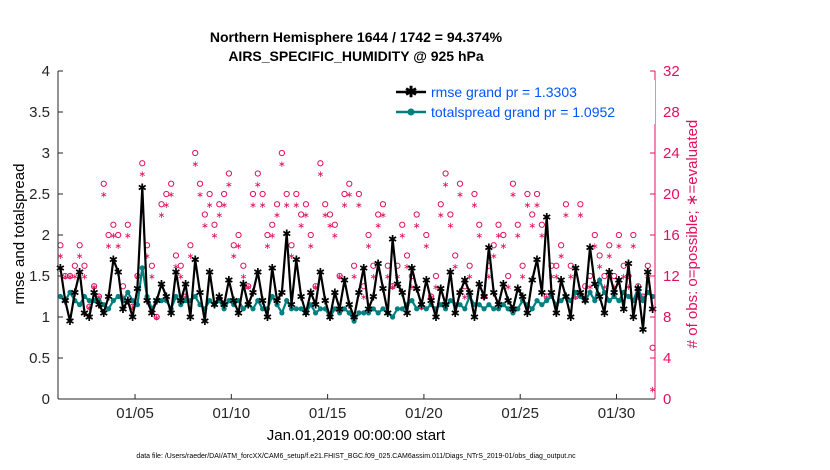 This screenshot has width=830, height=470. I want to click on y-axis-right-label: # of obs: o=possible; ∗=evaluated, so click(692, 234).